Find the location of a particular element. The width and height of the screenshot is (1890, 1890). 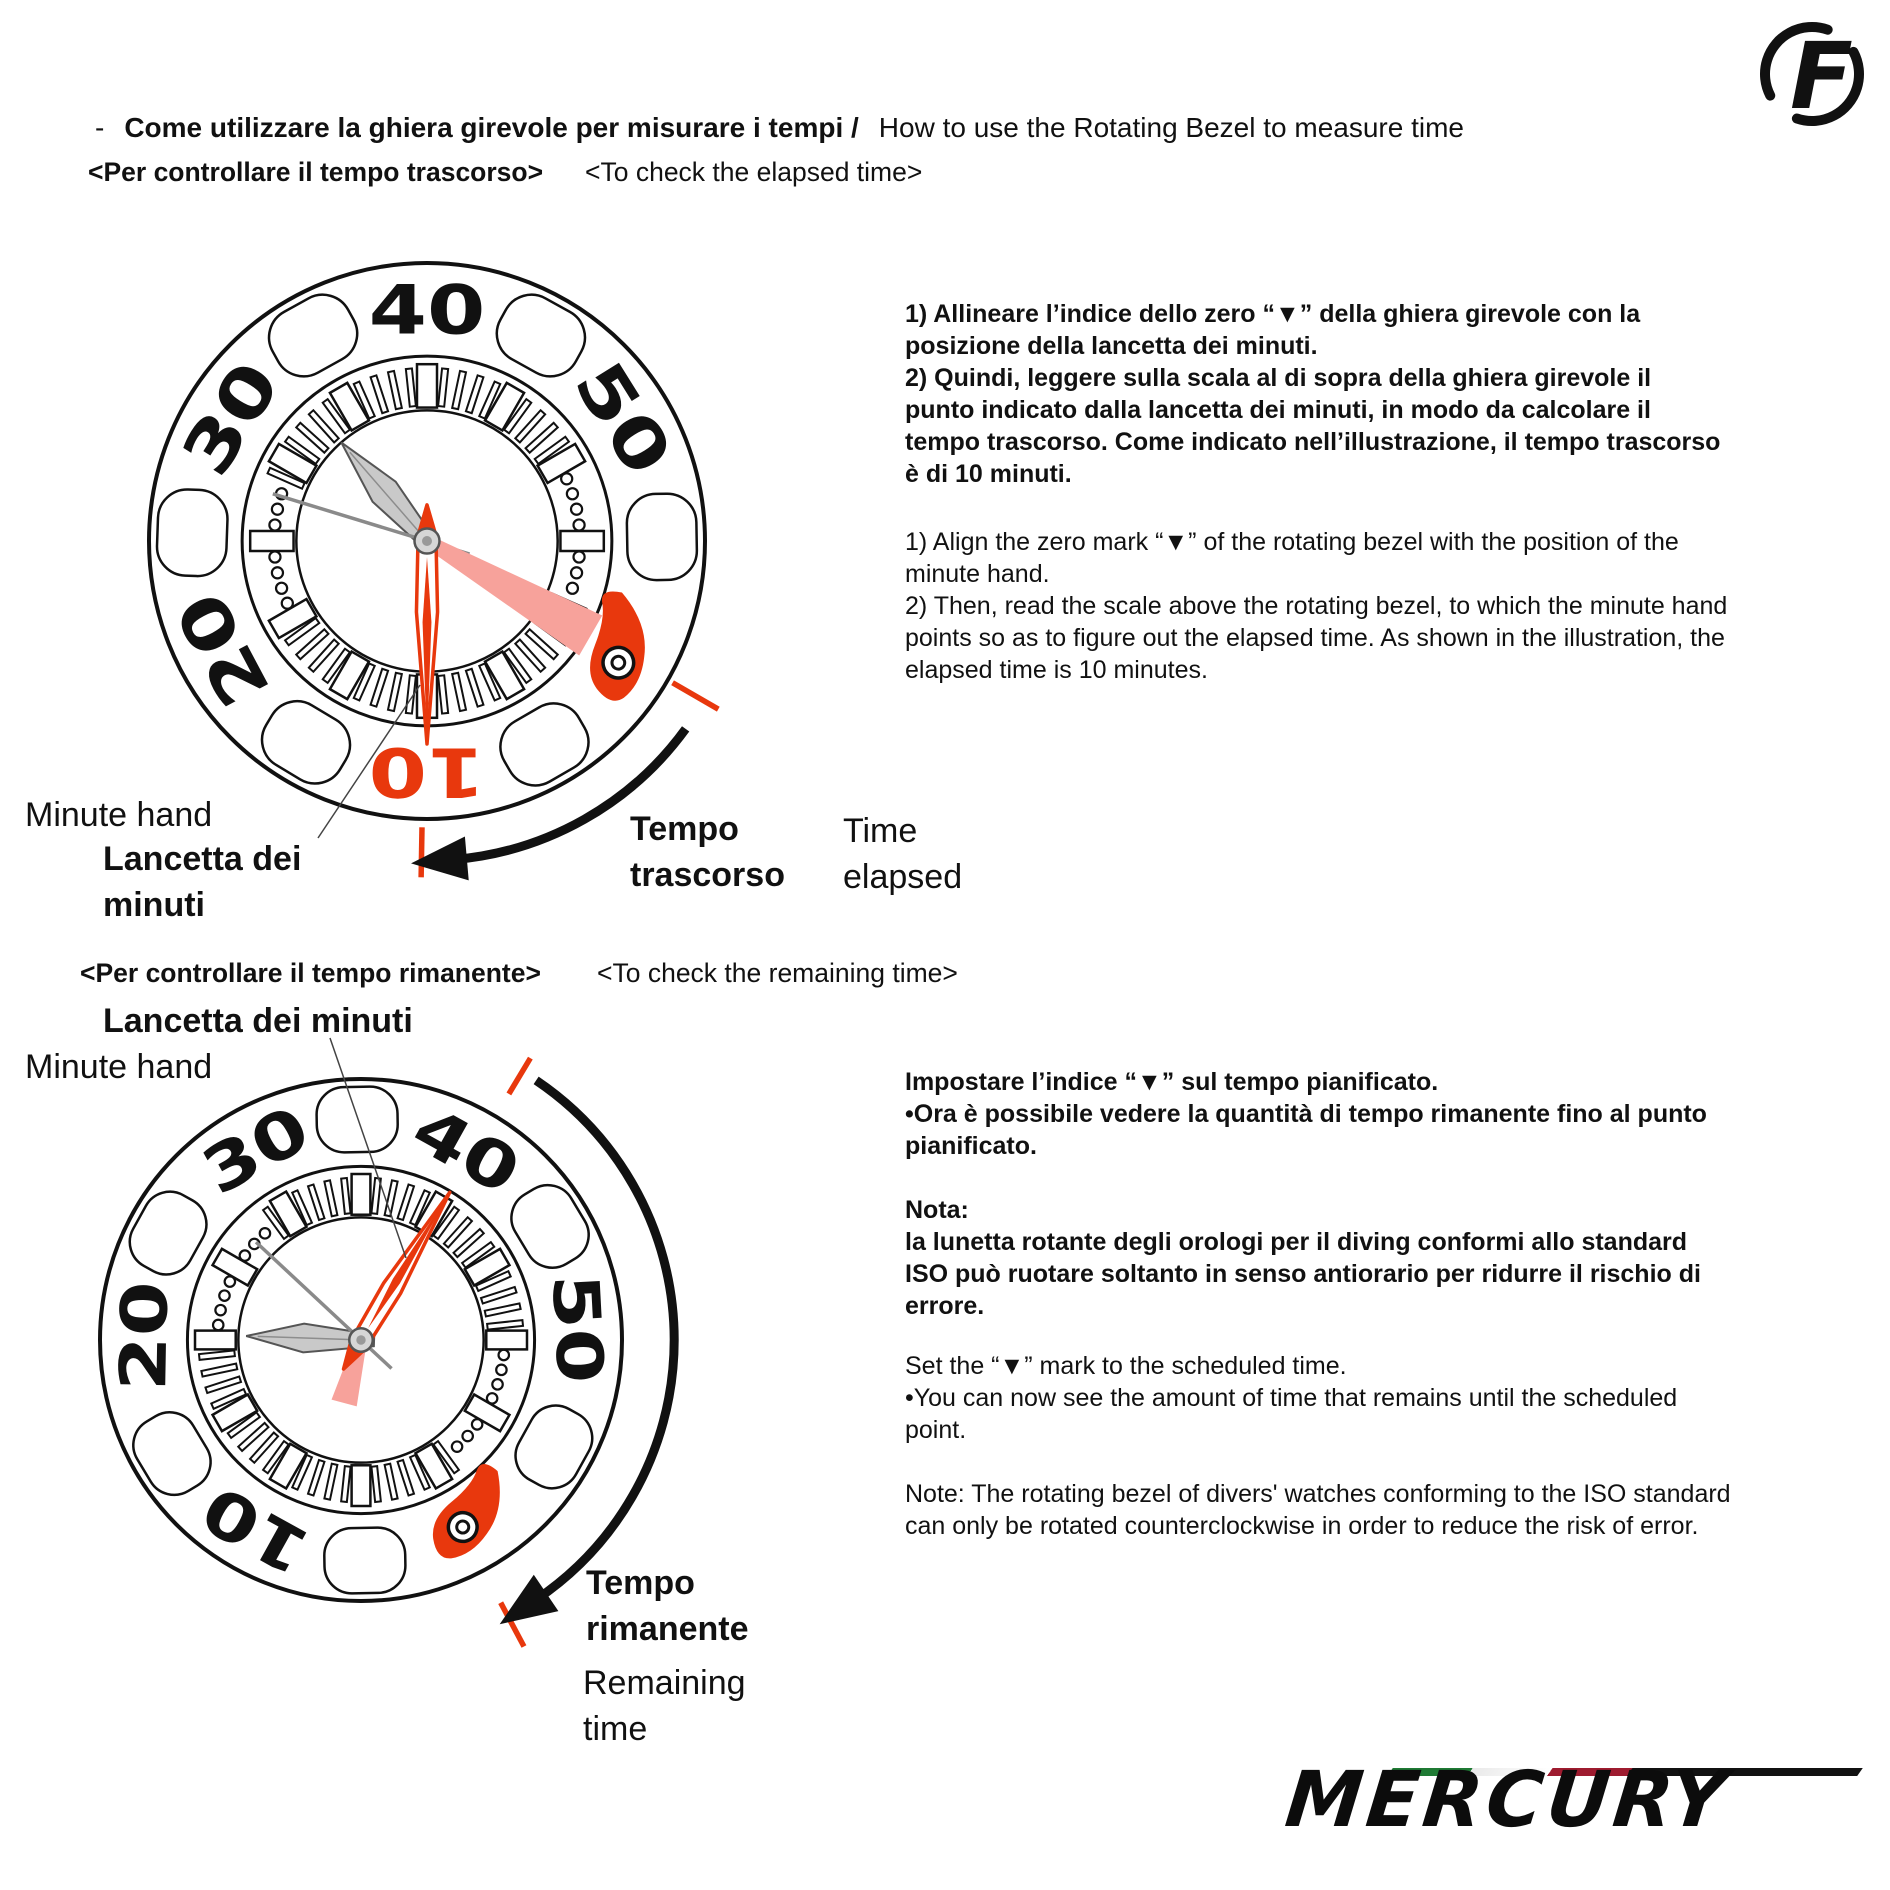

bezel-zero-marker is located at coordinates (466, 1511).